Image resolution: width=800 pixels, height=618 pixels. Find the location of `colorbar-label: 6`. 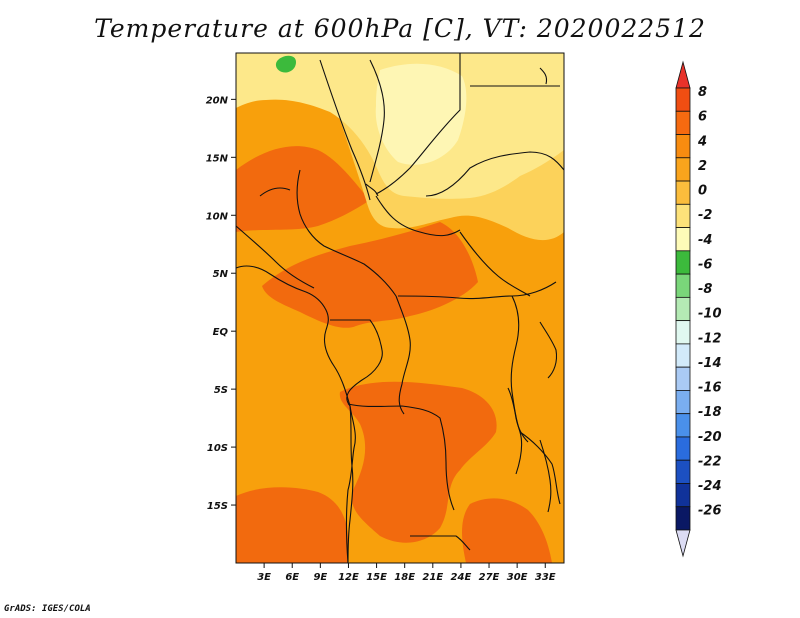

colorbar-label: 6 is located at coordinates (702, 117).